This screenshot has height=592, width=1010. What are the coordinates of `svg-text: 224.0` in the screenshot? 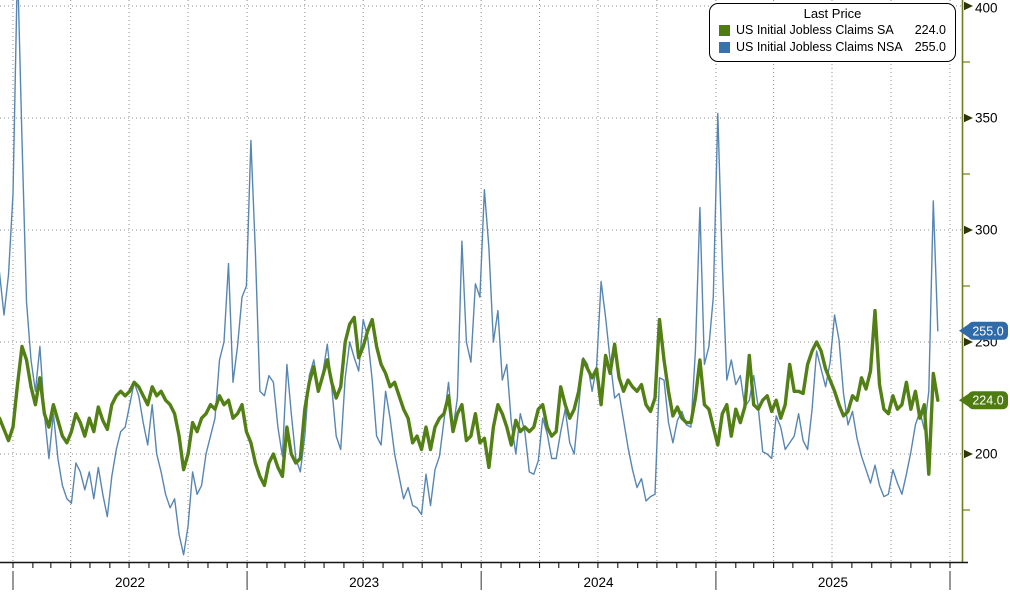 It's located at (987, 401).